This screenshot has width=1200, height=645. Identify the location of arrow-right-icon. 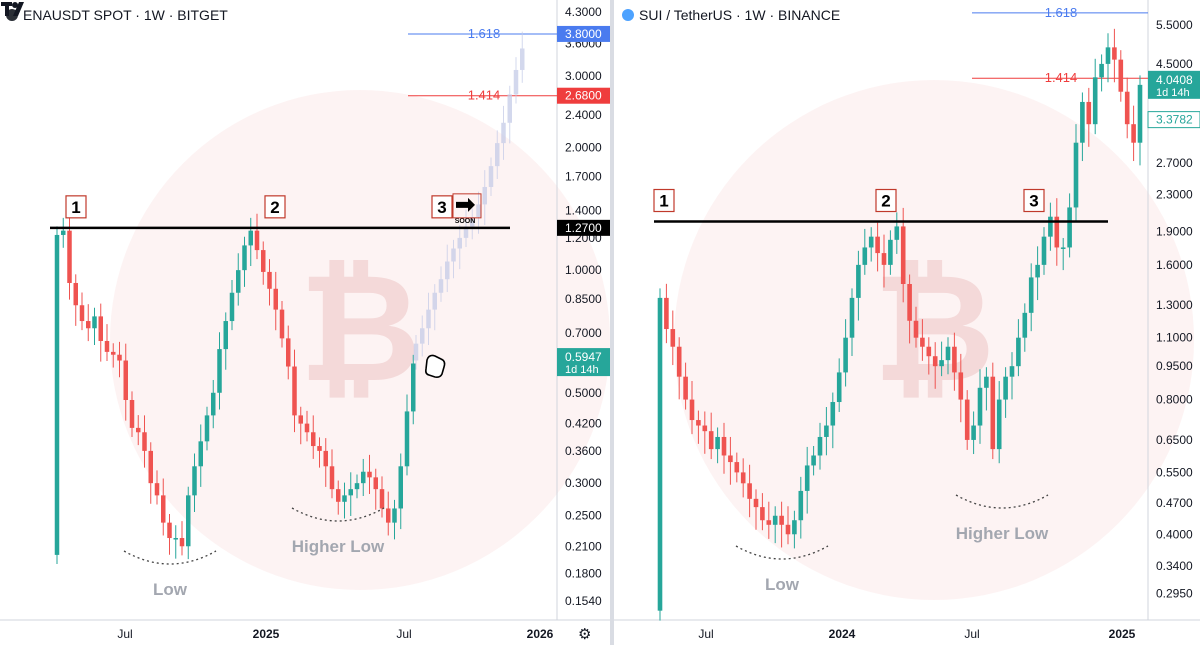
(465, 204).